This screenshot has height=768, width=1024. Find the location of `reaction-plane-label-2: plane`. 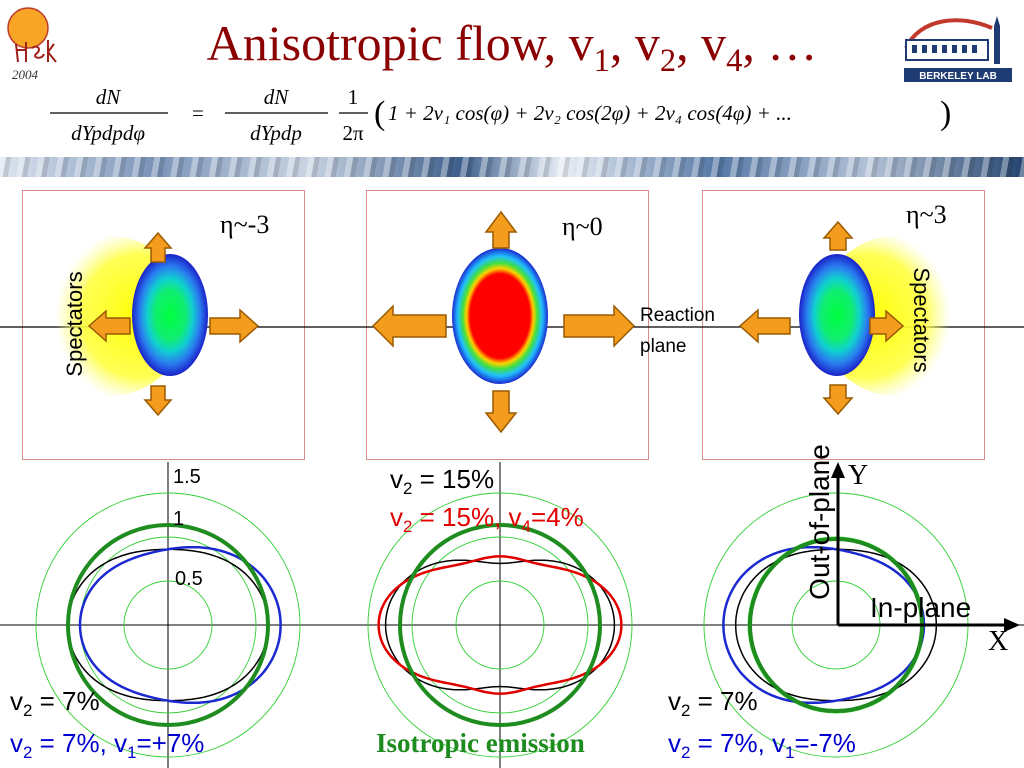

reaction-plane-label-2: plane is located at coordinates (663, 347).